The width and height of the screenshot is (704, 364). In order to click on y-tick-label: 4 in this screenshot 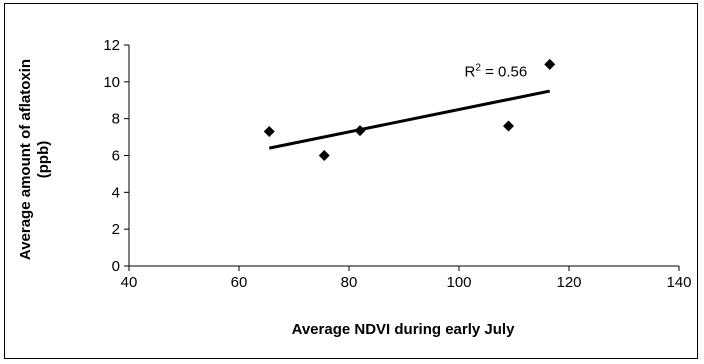, I will do `click(116, 192)`.